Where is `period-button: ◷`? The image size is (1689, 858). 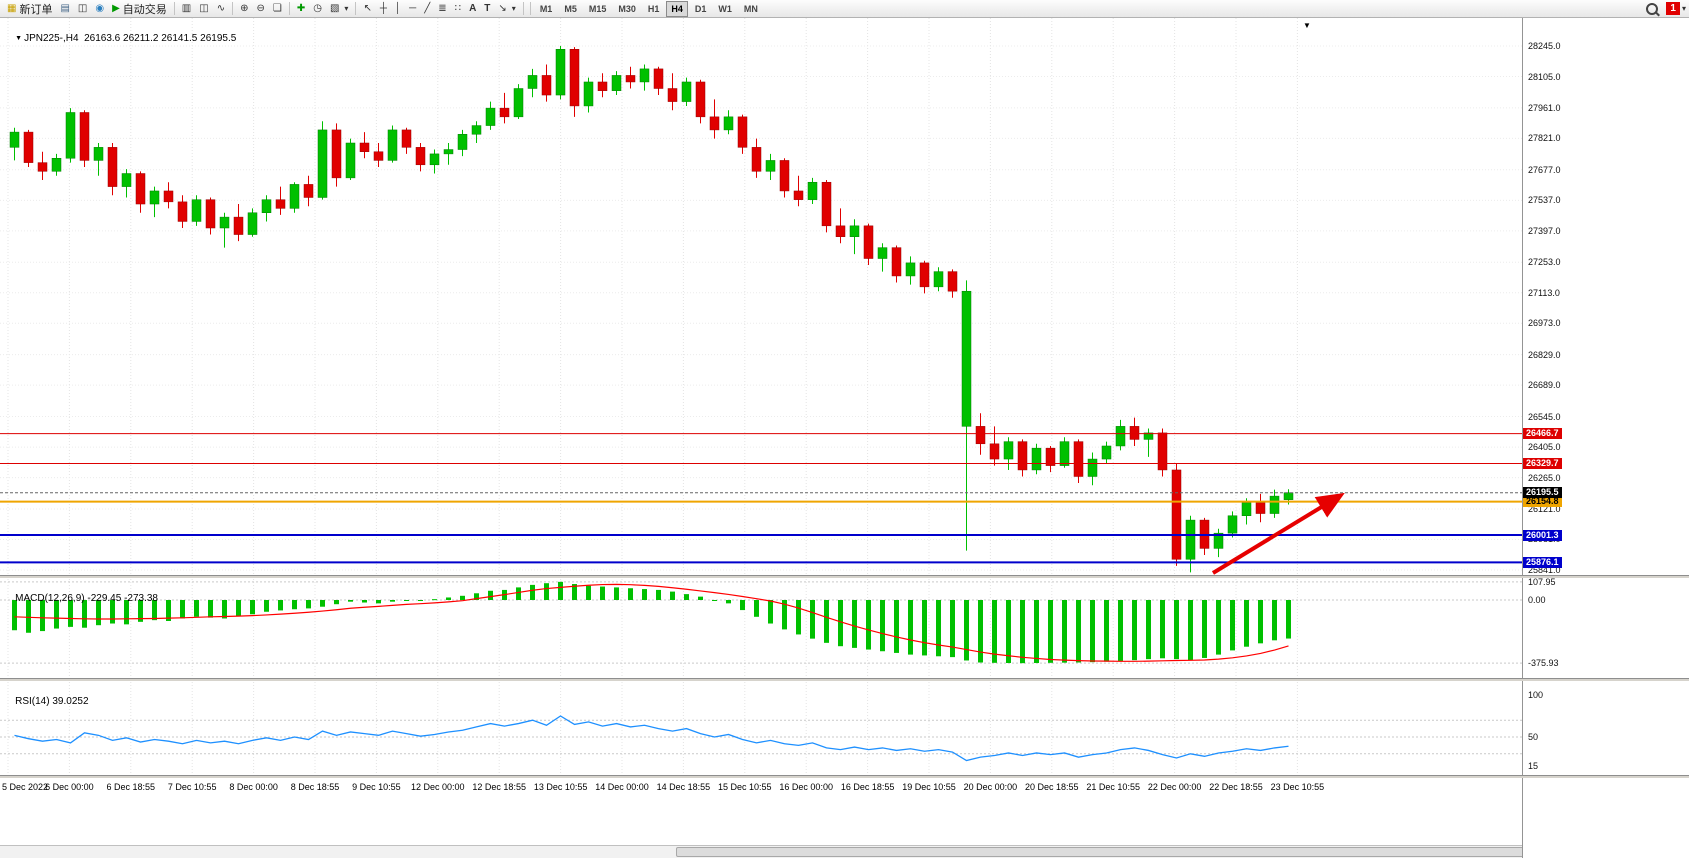 period-button: ◷ is located at coordinates (317, 9).